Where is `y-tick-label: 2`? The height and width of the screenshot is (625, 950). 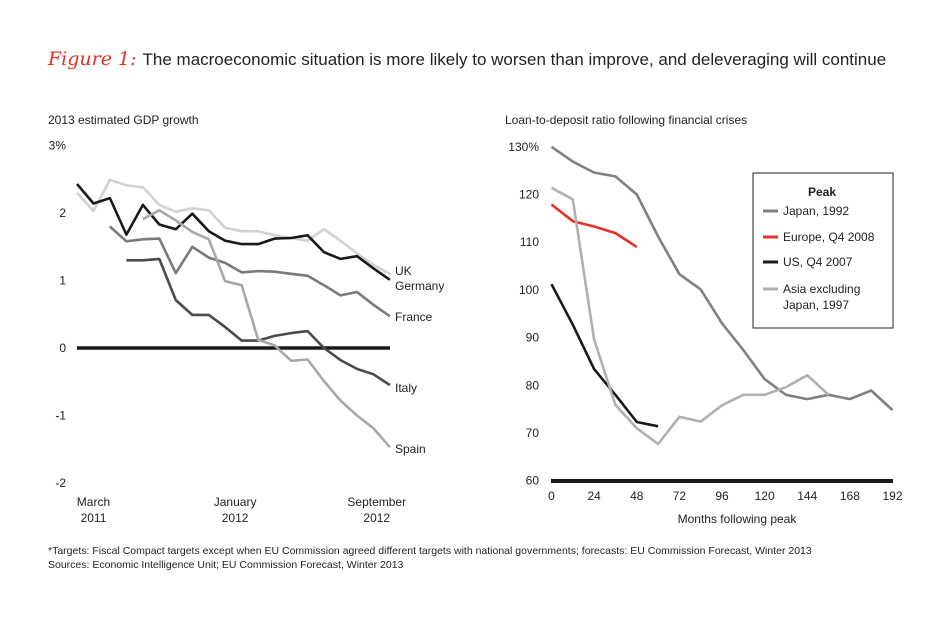 y-tick-label: 2 is located at coordinates (62, 213).